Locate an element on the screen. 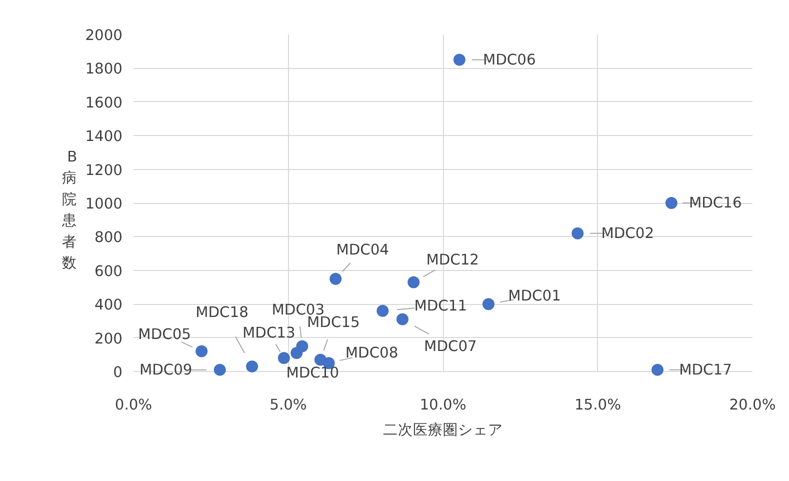  x-tick-label: 10.0% is located at coordinates (443, 405).